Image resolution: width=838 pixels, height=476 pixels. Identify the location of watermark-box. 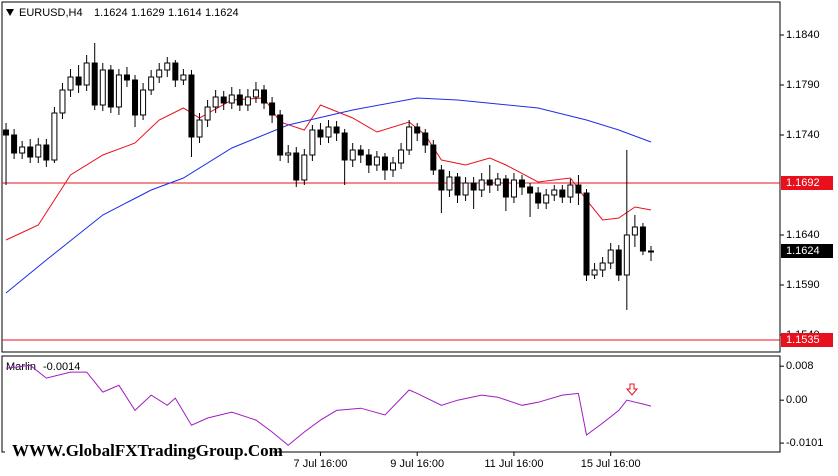
(139, 452).